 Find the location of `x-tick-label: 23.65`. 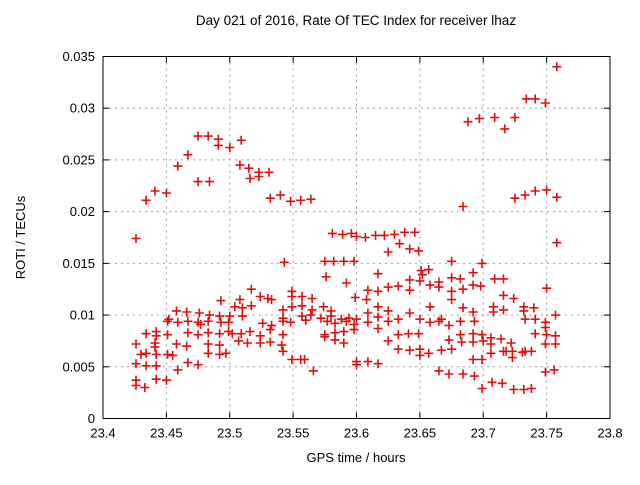

x-tick-label: 23.65 is located at coordinates (420, 433).